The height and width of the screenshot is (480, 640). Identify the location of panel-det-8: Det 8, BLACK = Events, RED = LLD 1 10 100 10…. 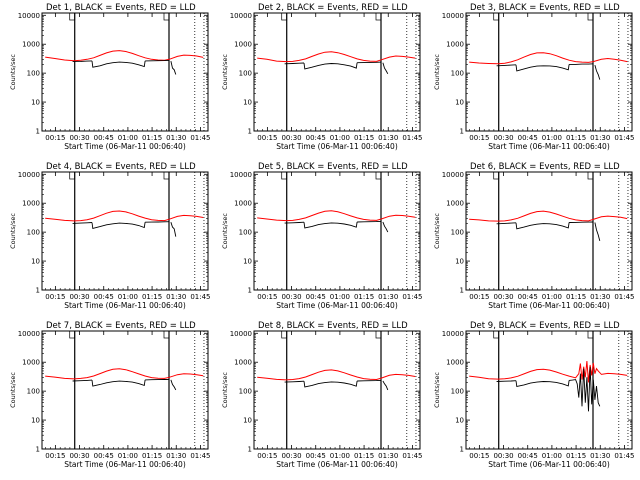
(322, 395).